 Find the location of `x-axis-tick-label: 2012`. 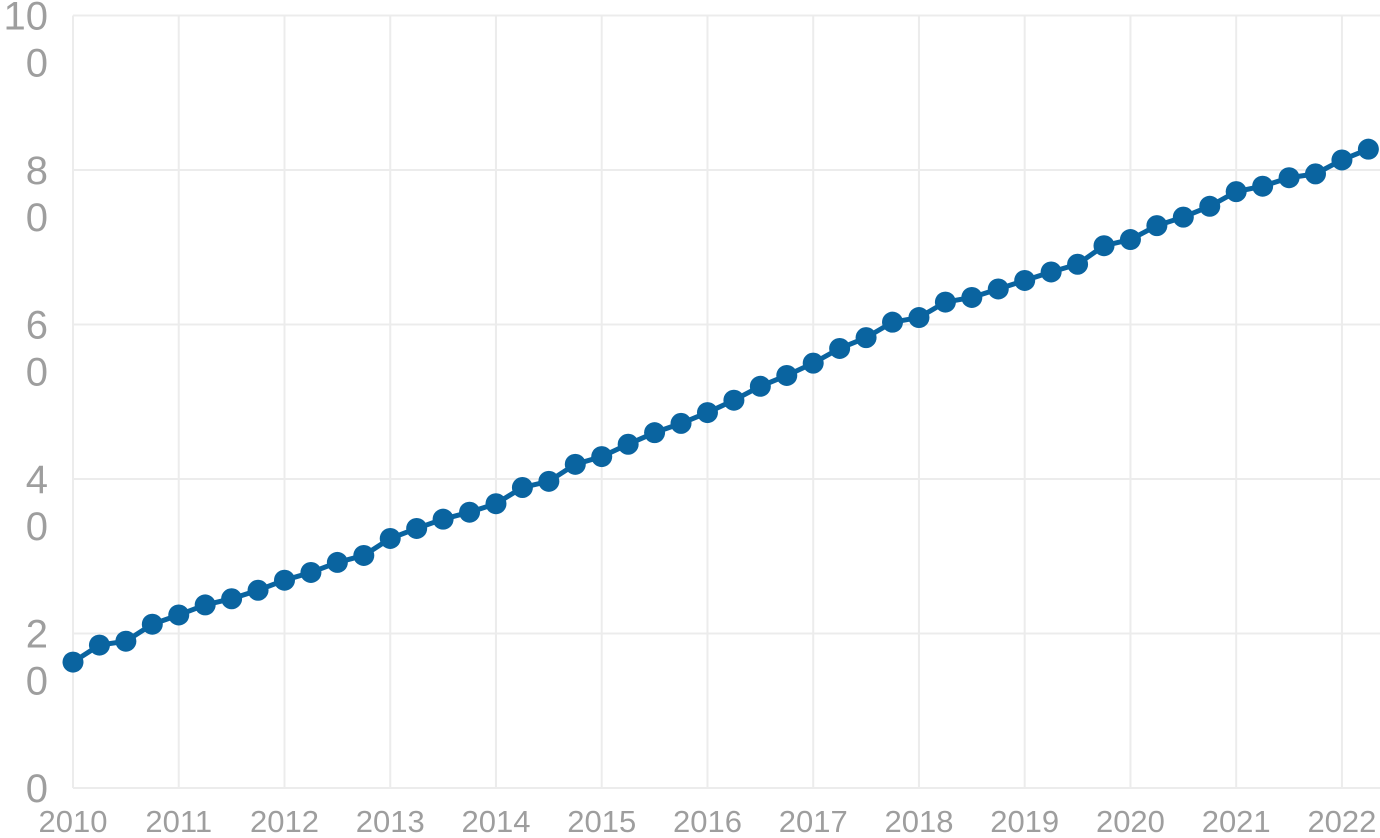

x-axis-tick-label: 2012 is located at coordinates (284, 821).